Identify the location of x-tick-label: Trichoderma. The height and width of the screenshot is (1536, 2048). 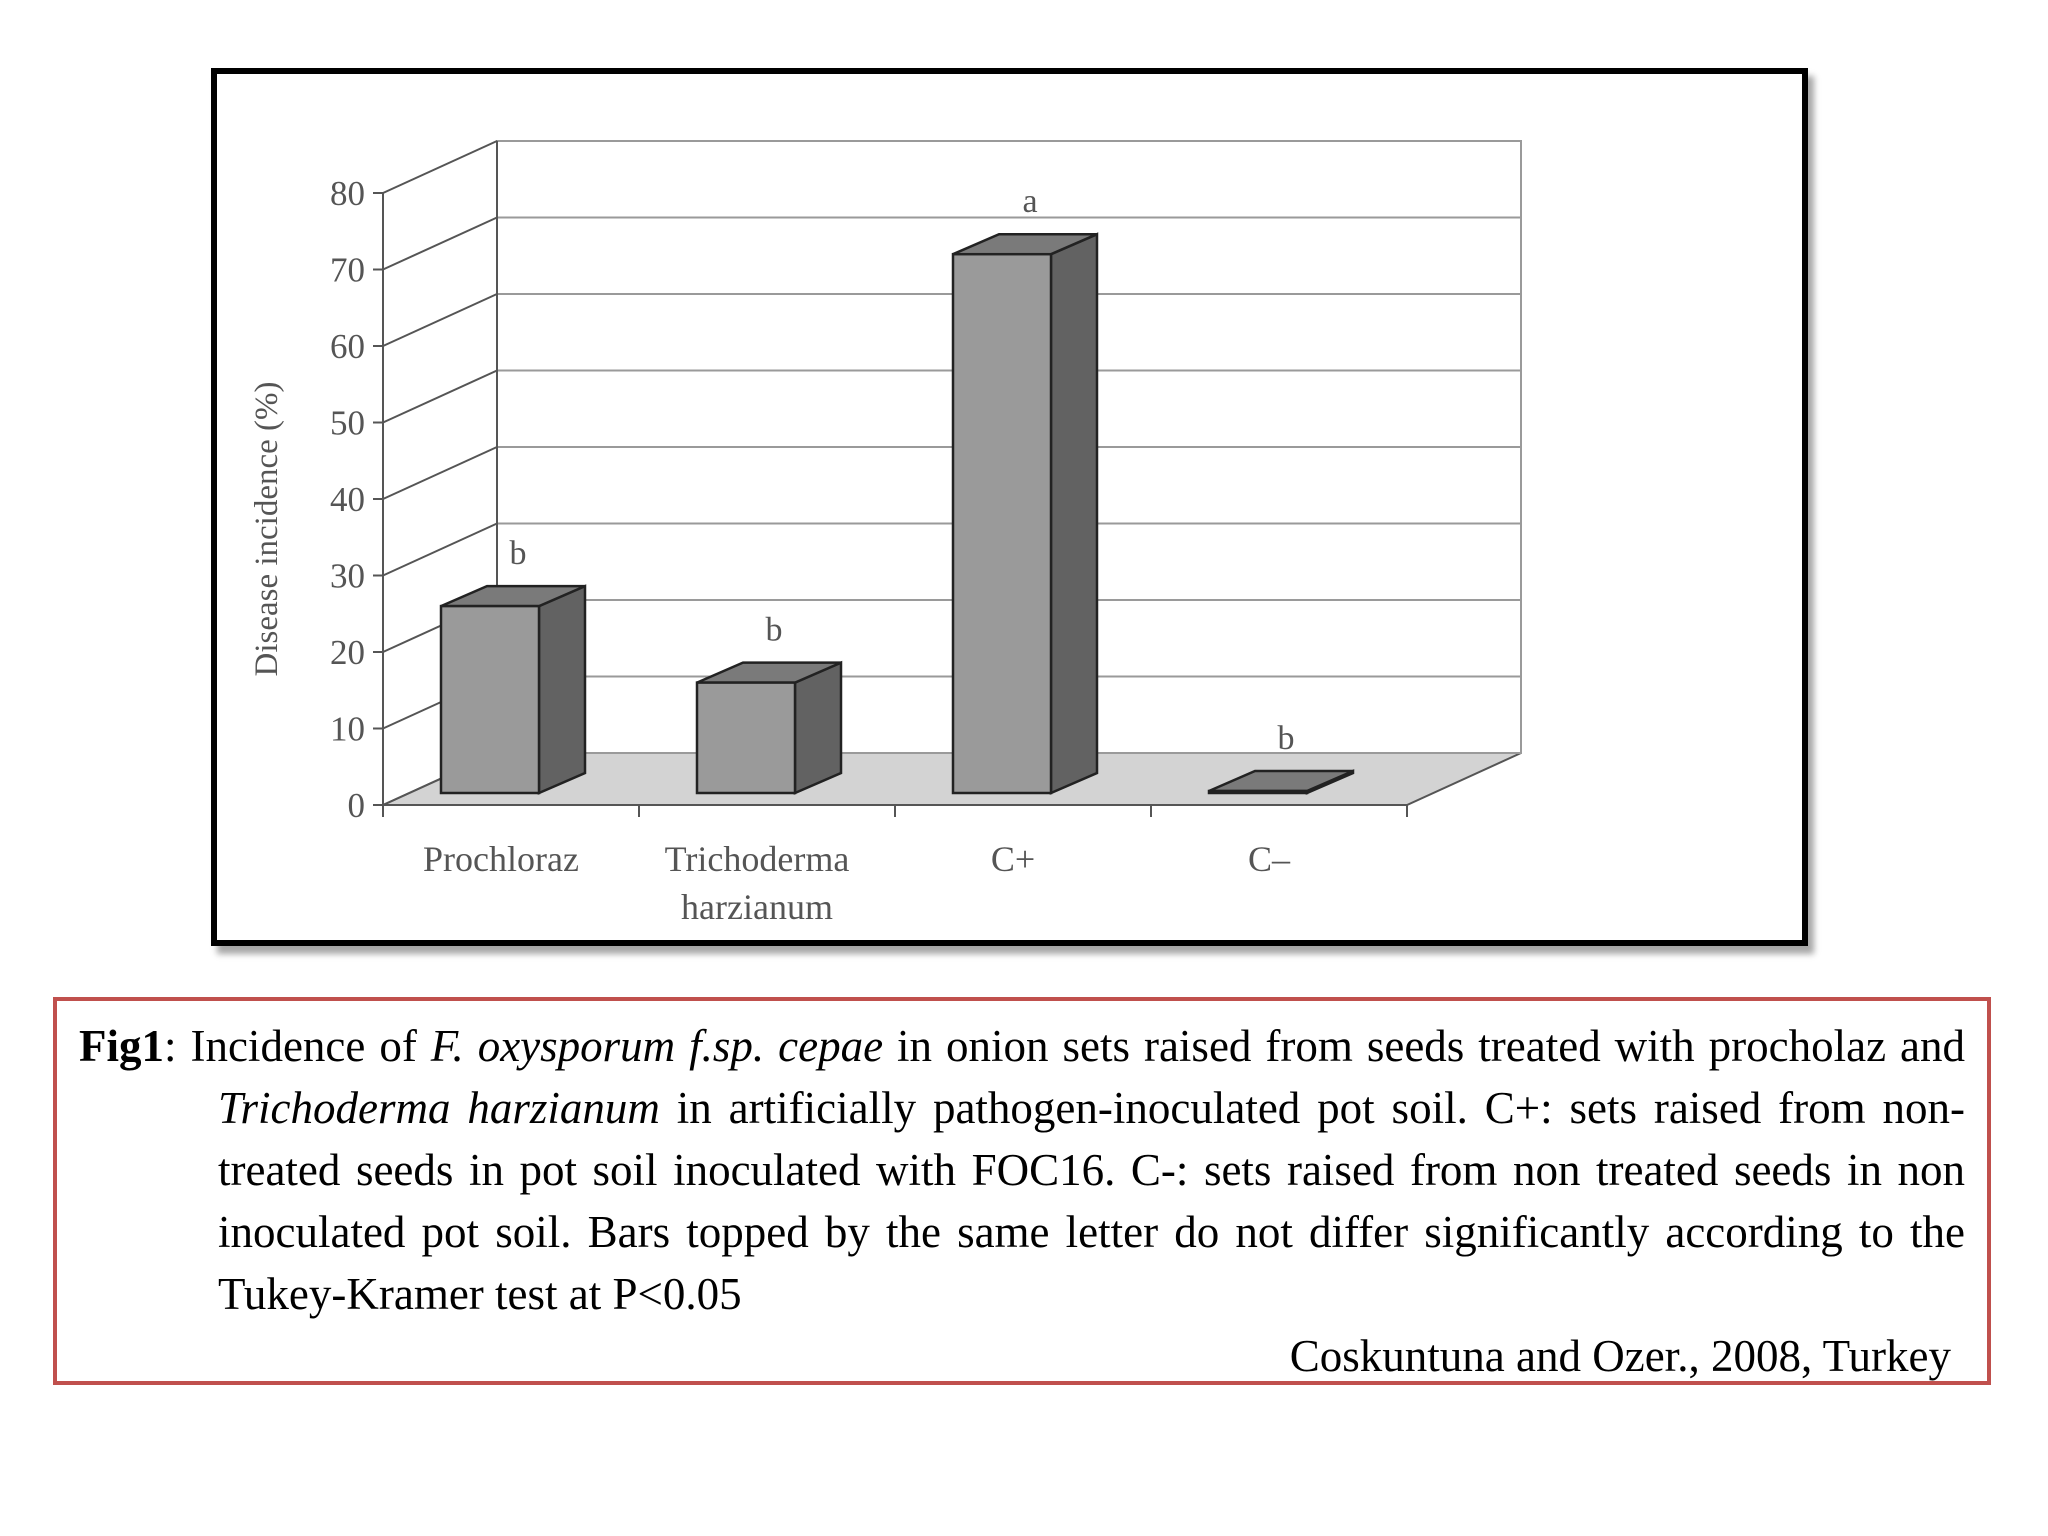
(757, 859).